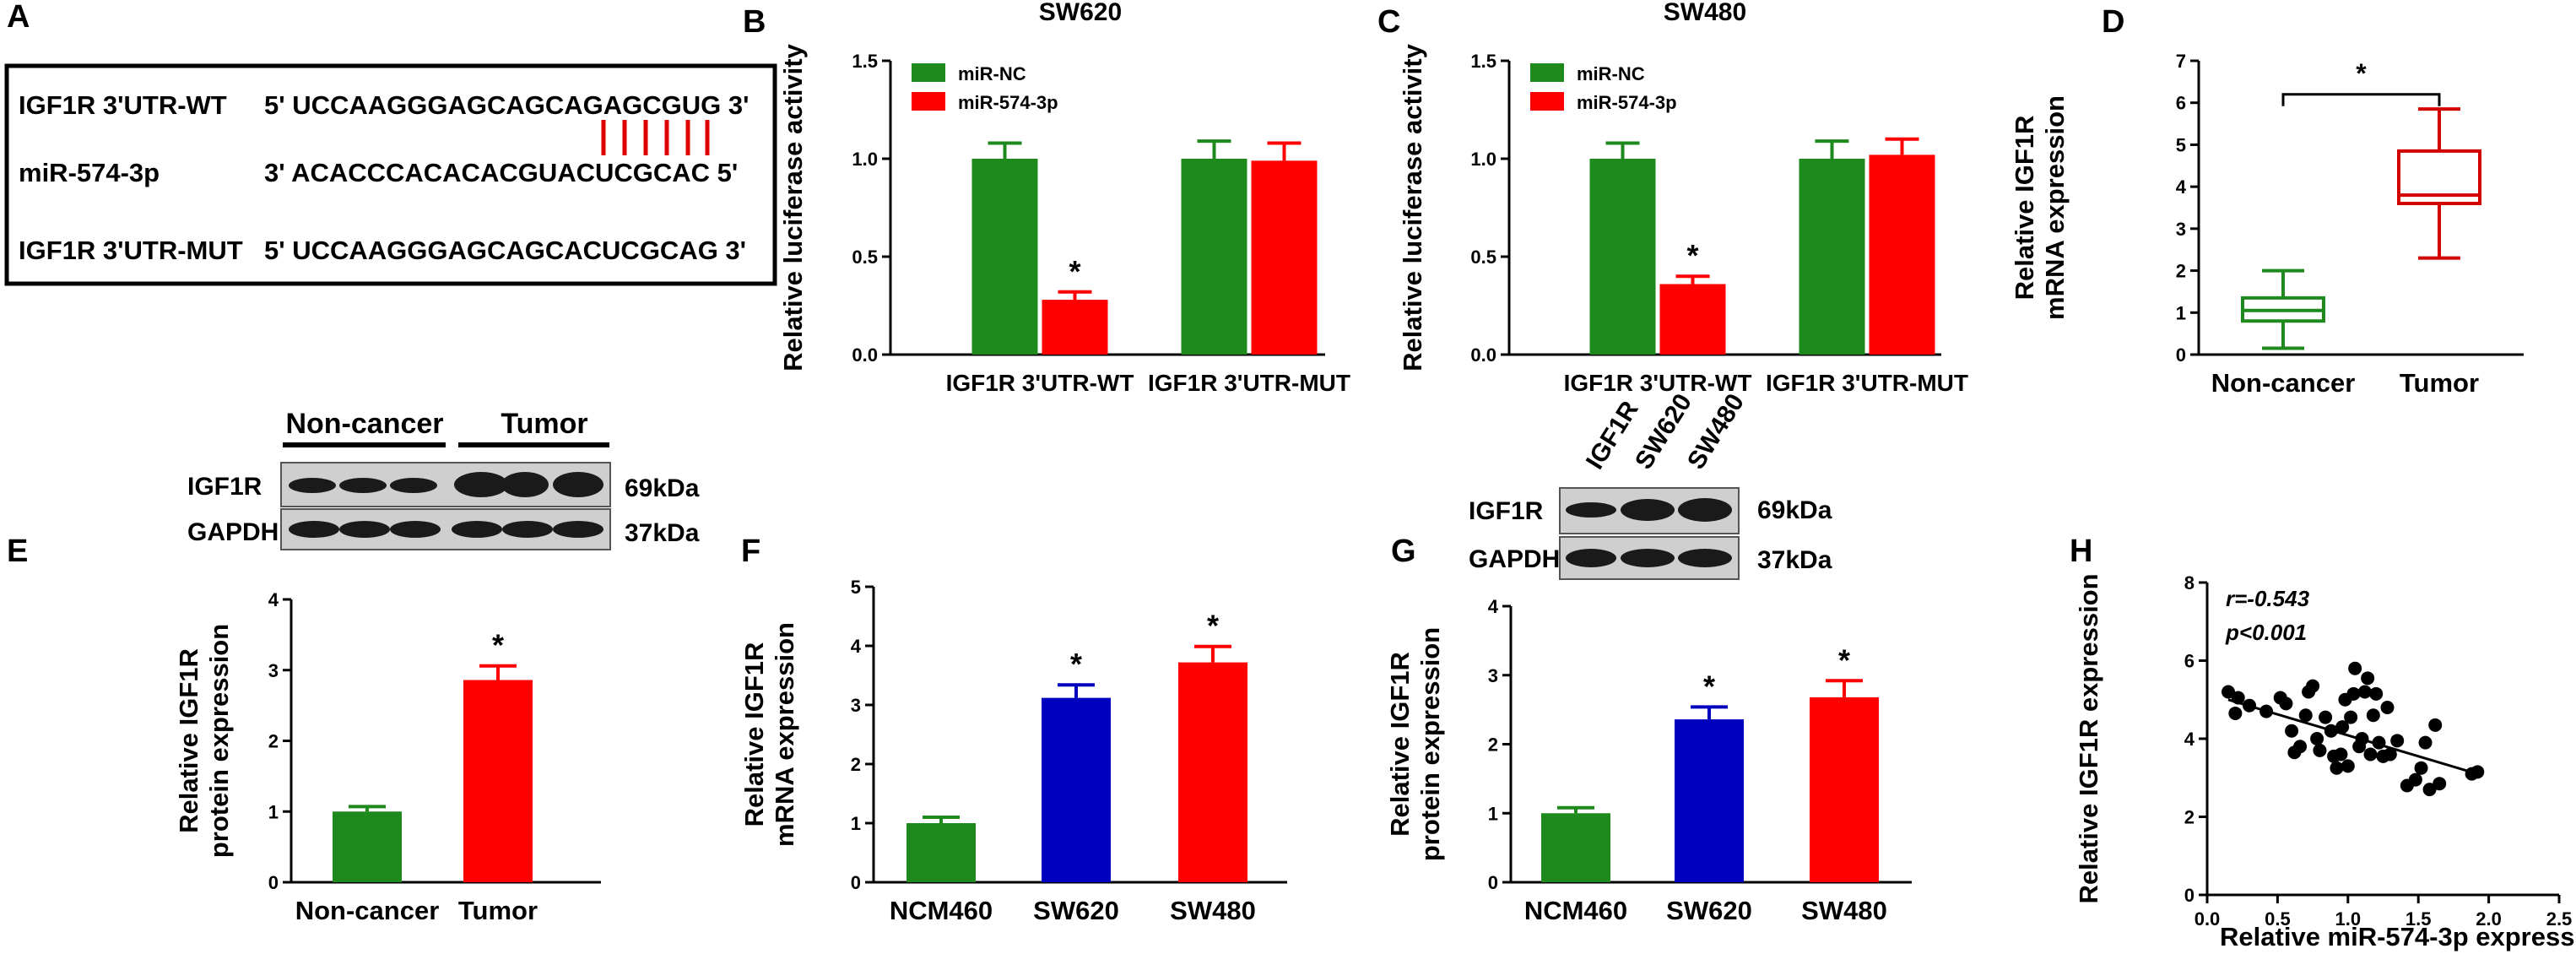 The height and width of the screenshot is (954, 2576). Describe the element at coordinates (89, 172) in the screenshot. I see `seq-row-name-mir: miR-574-3p` at that location.